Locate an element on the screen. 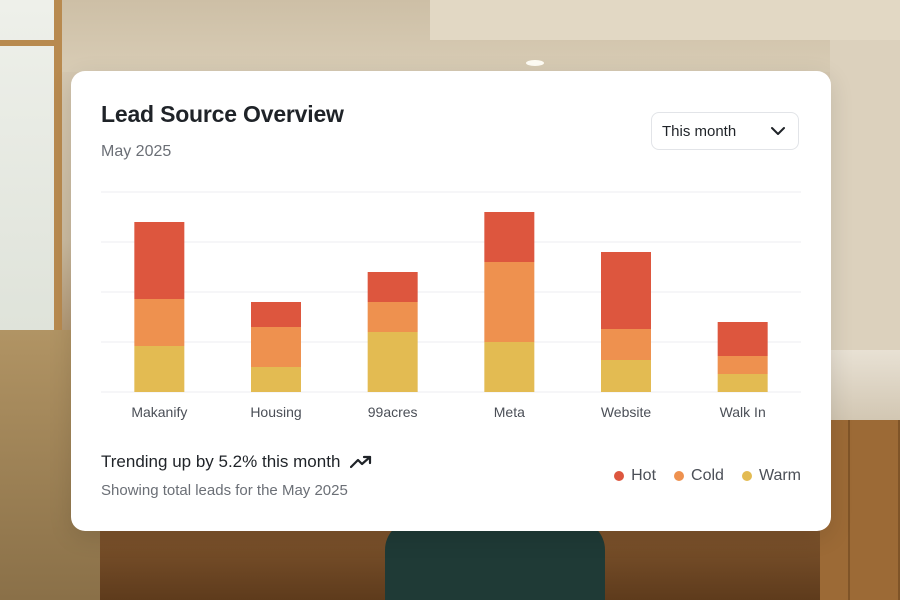  bar-segment-warm-99acres is located at coordinates (392, 362).